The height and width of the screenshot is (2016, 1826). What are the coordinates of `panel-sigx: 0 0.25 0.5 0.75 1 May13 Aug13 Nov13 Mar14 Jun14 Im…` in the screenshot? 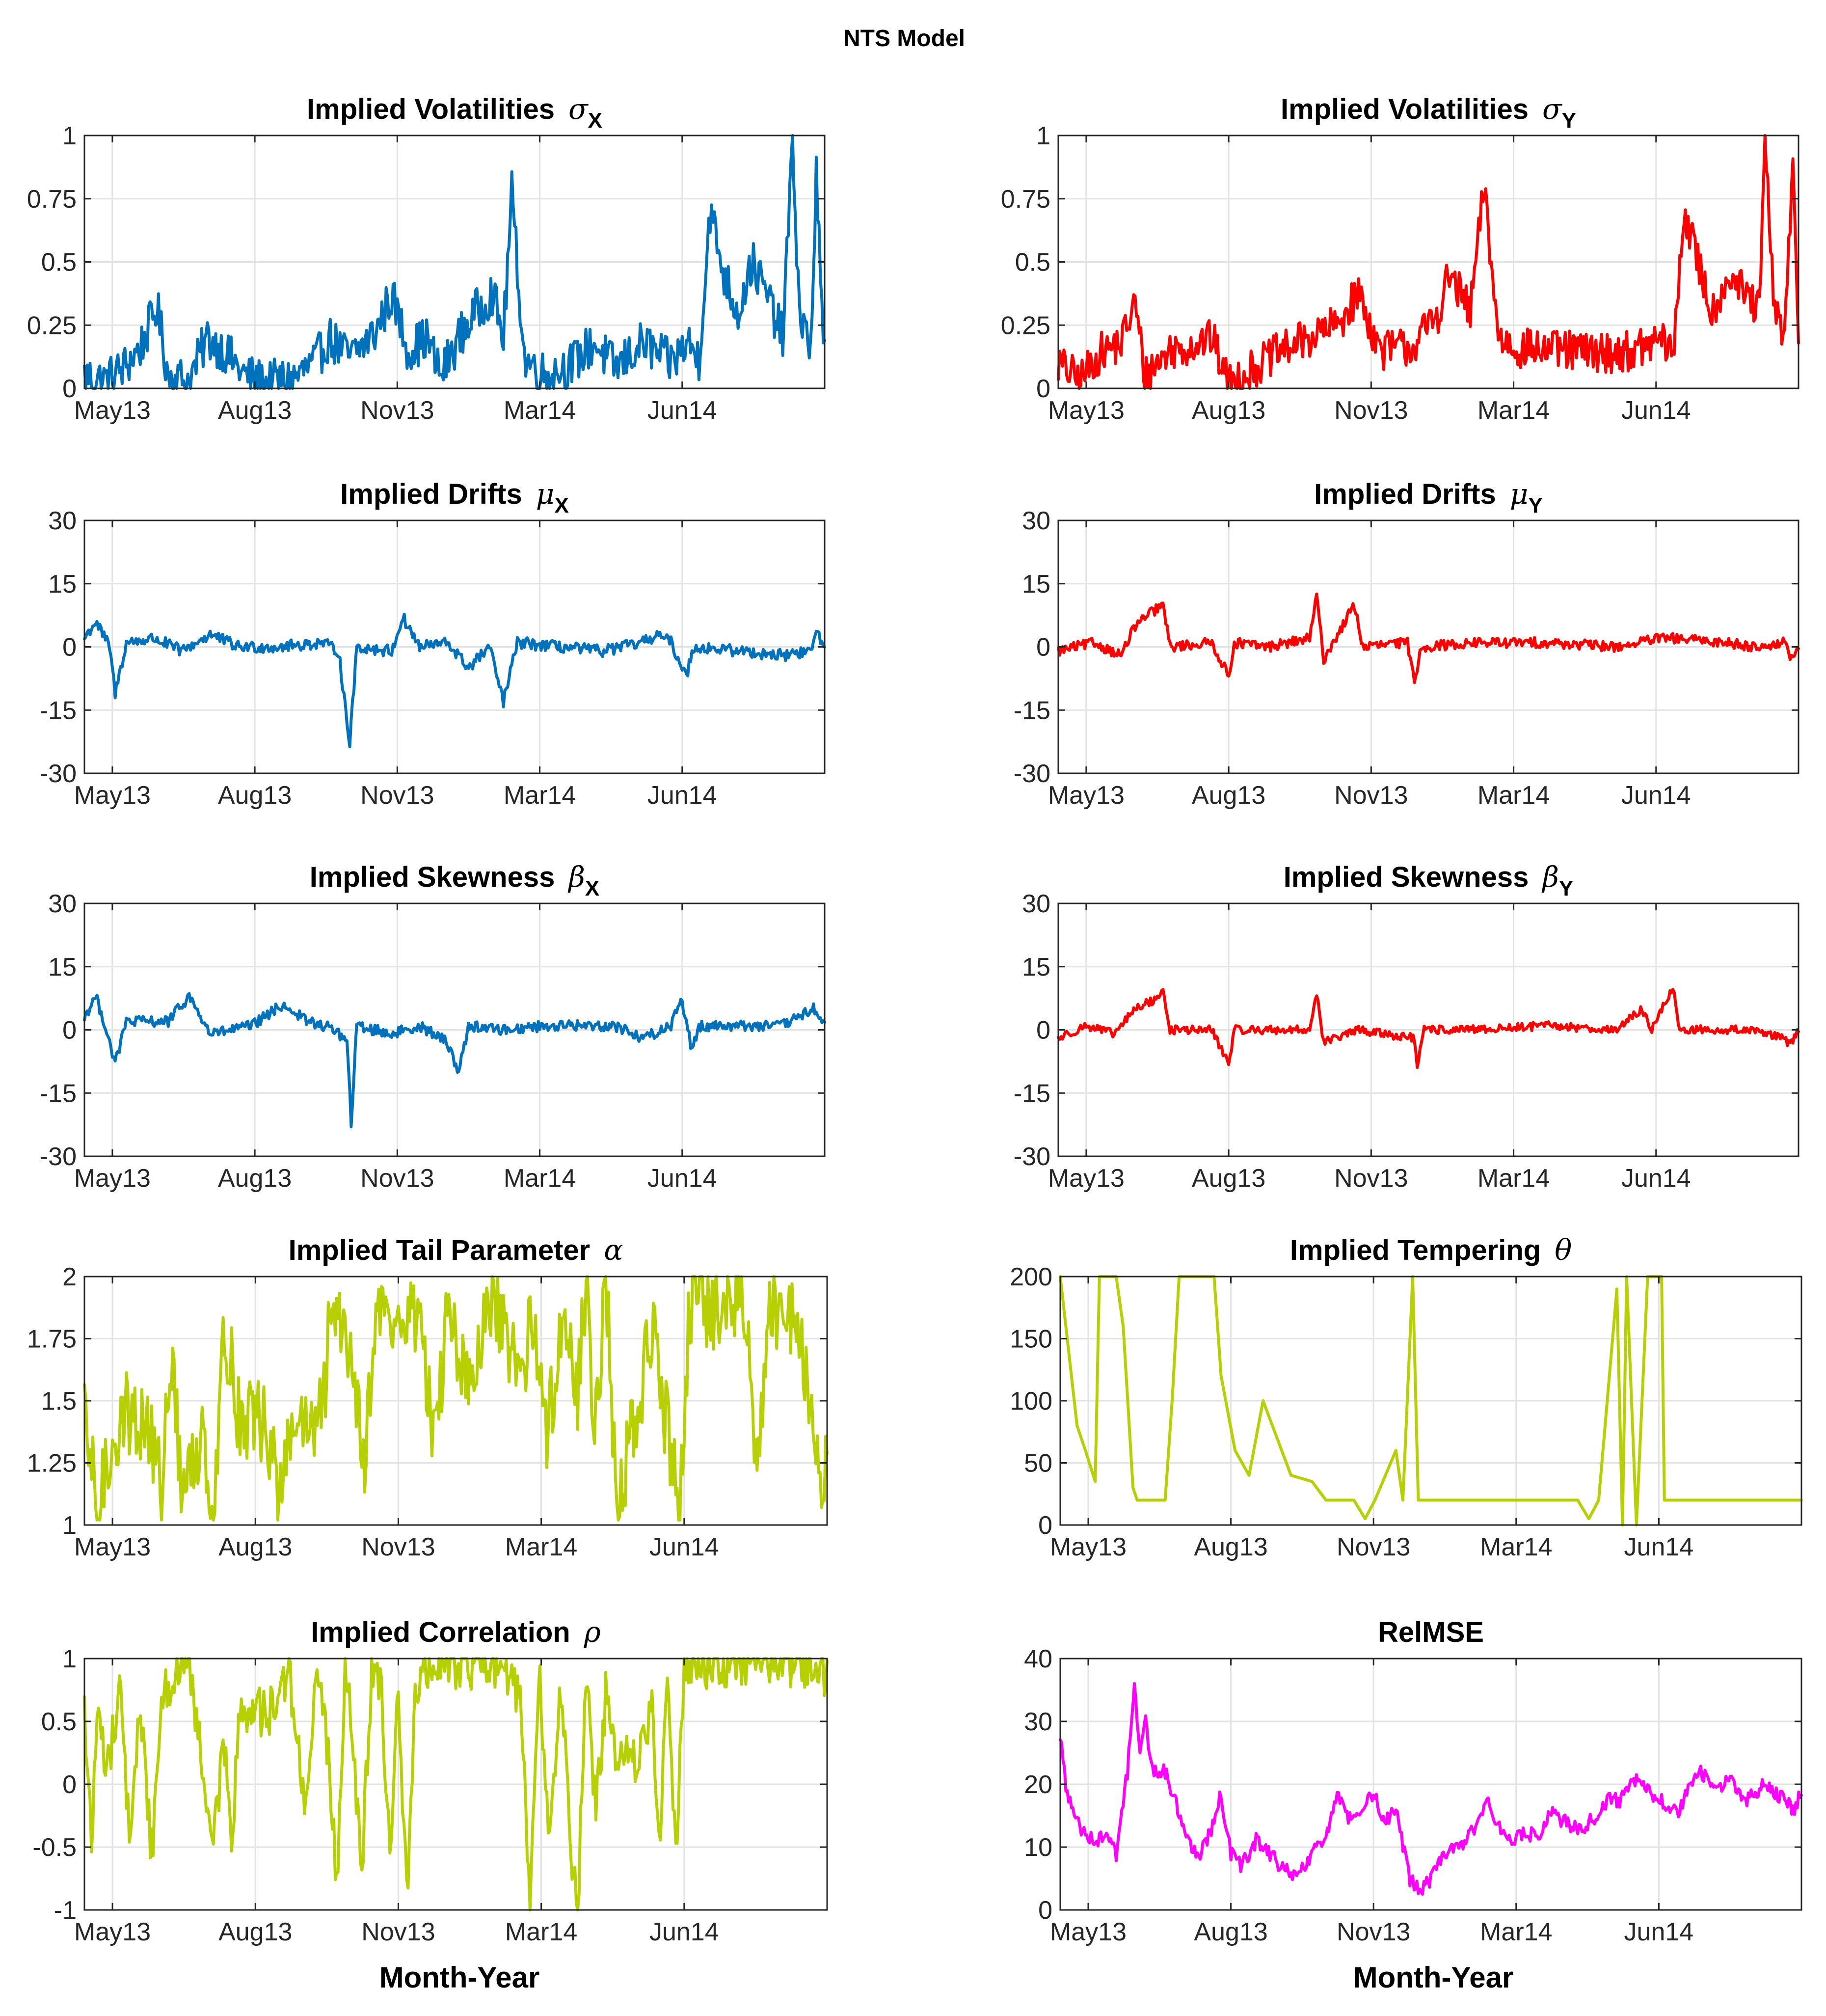 It's located at (426, 259).